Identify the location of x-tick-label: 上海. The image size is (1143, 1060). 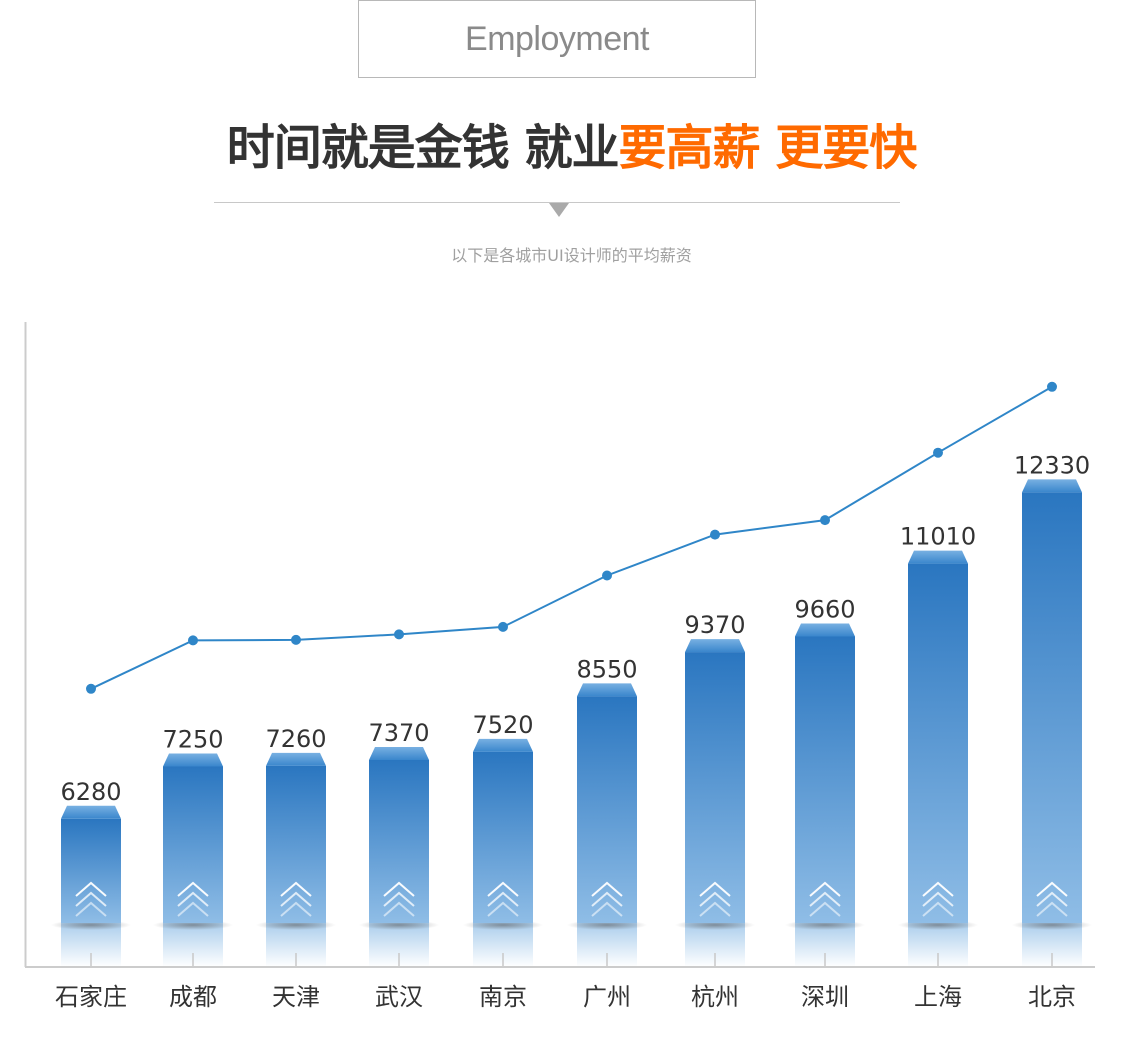
(938, 997).